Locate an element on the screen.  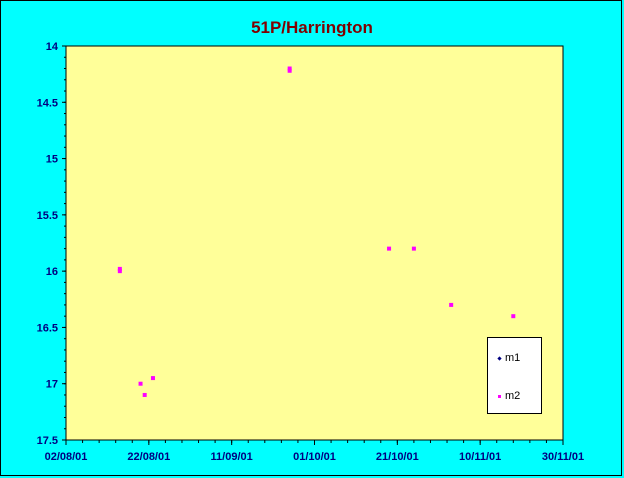
x-tick-label: 30/11/01 is located at coordinates (563, 457).